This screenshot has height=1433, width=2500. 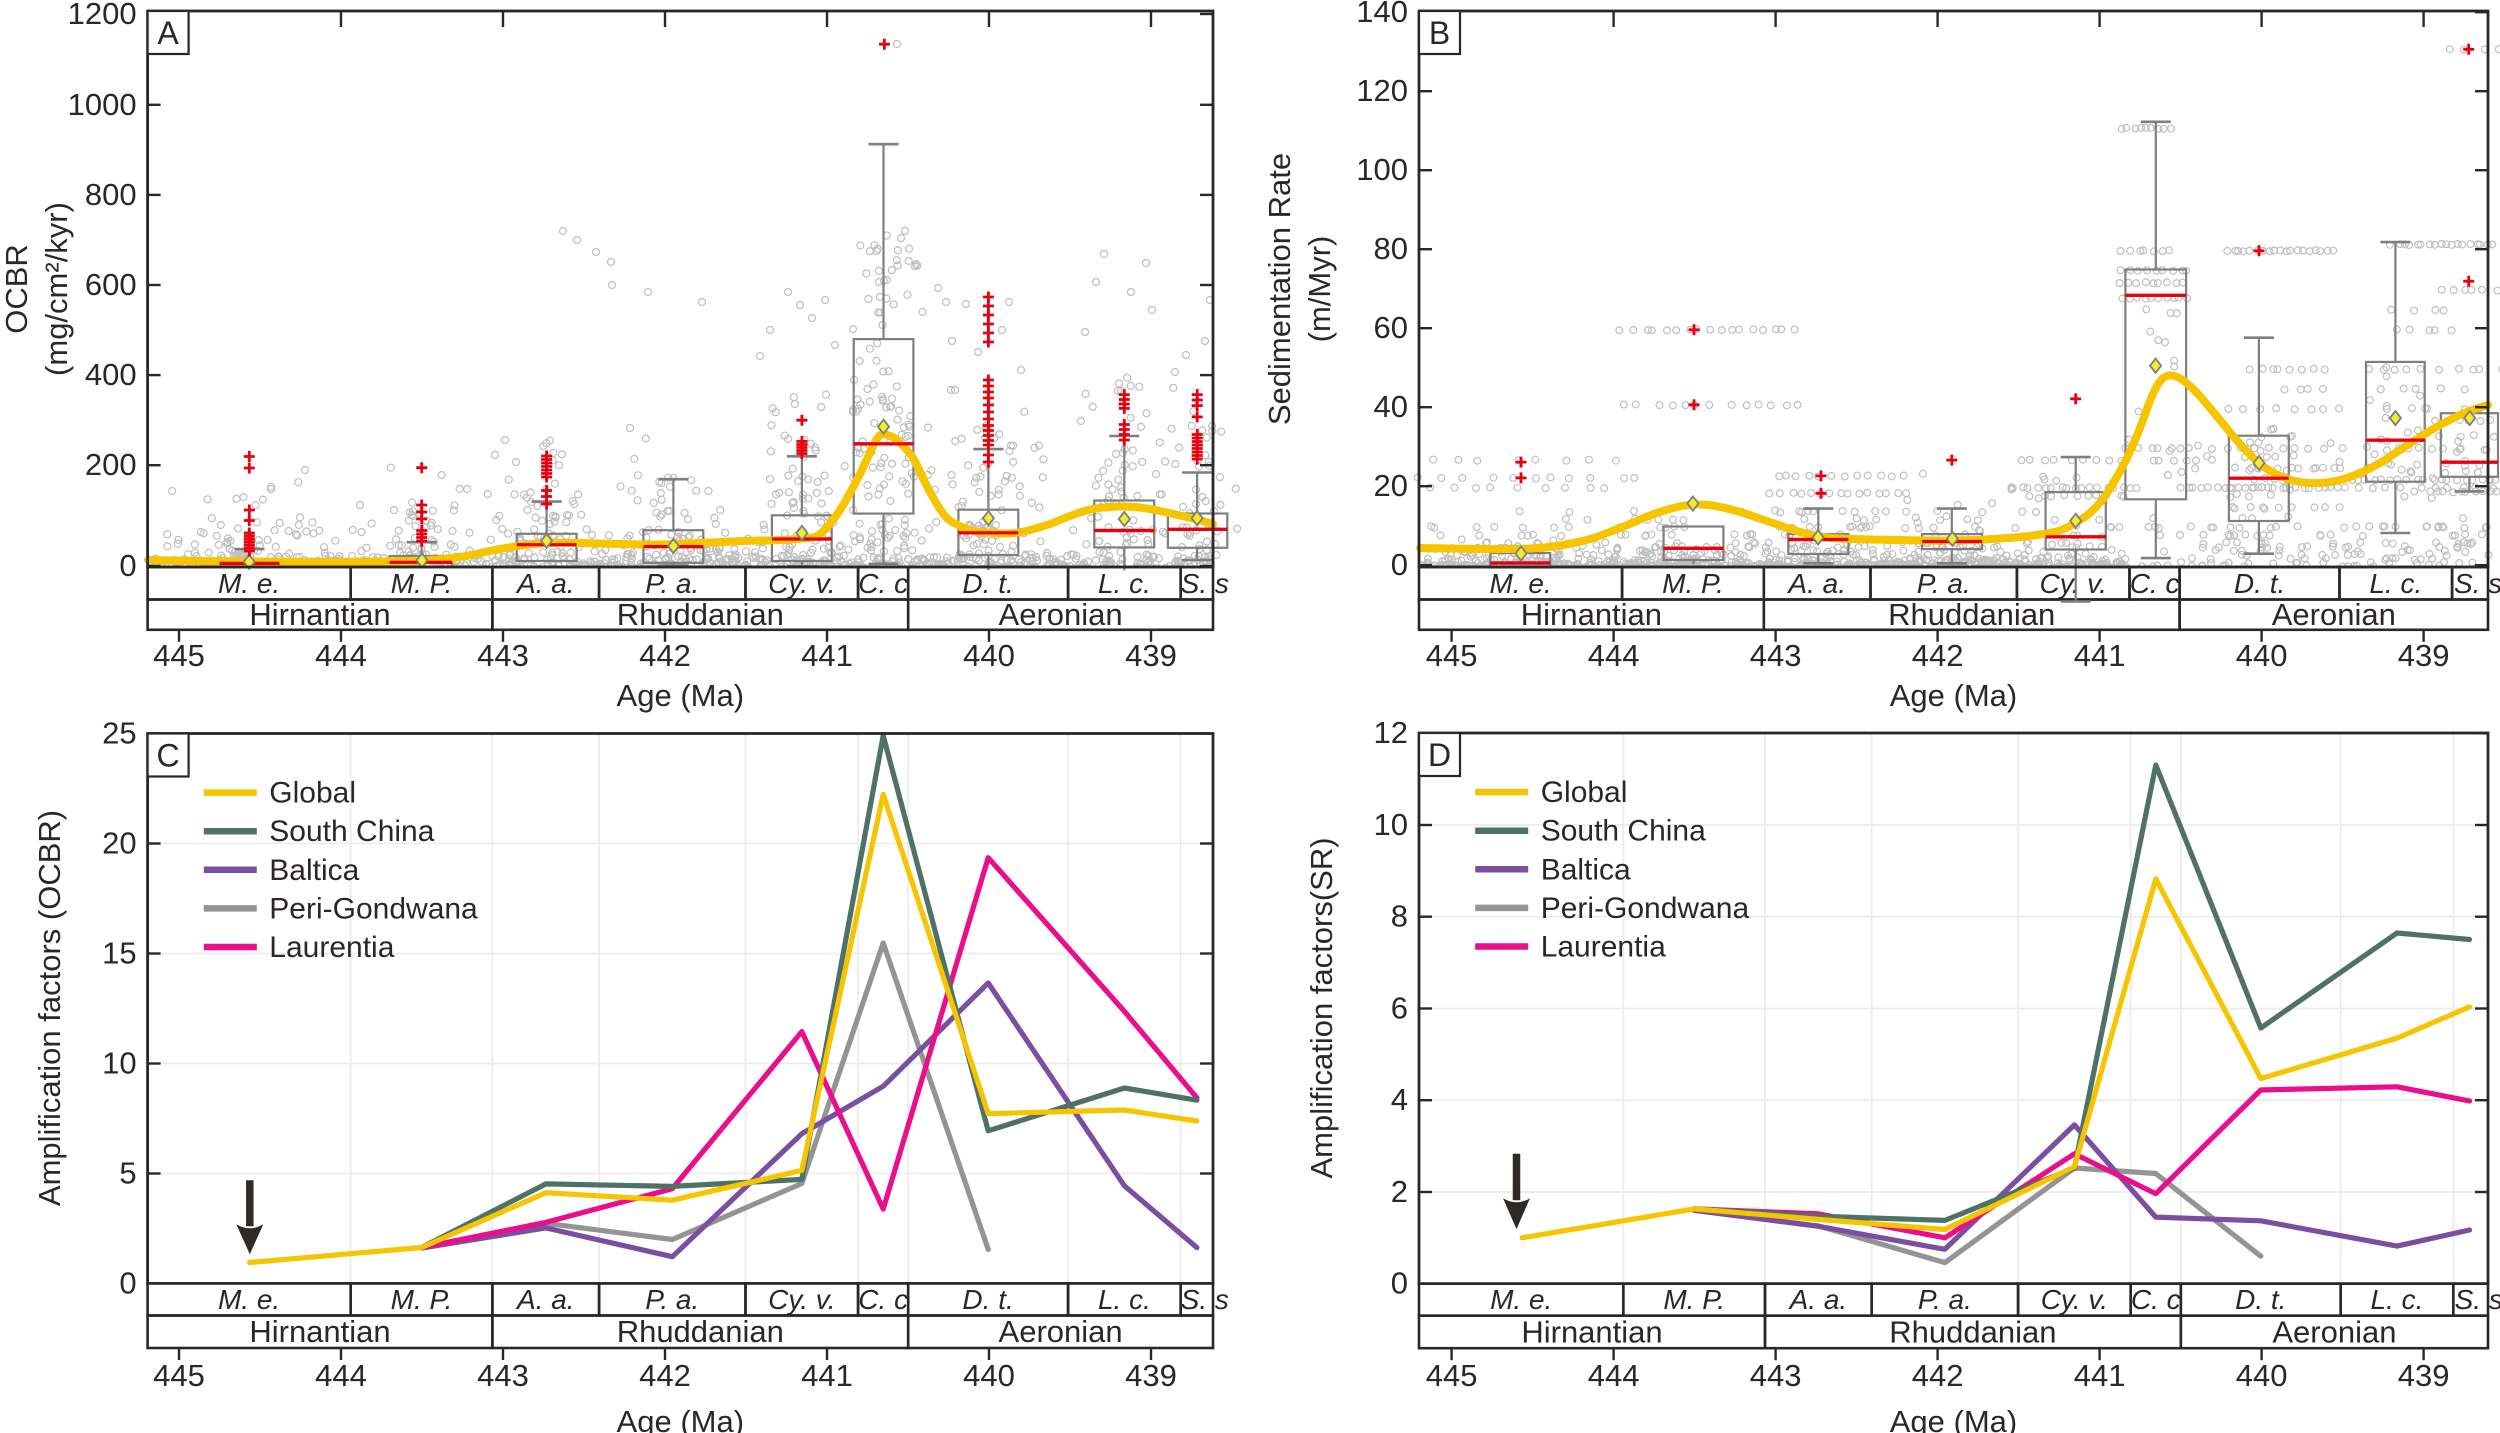 What do you see at coordinates (1439, 33) in the screenshot?
I see `svg-text: B` at bounding box center [1439, 33].